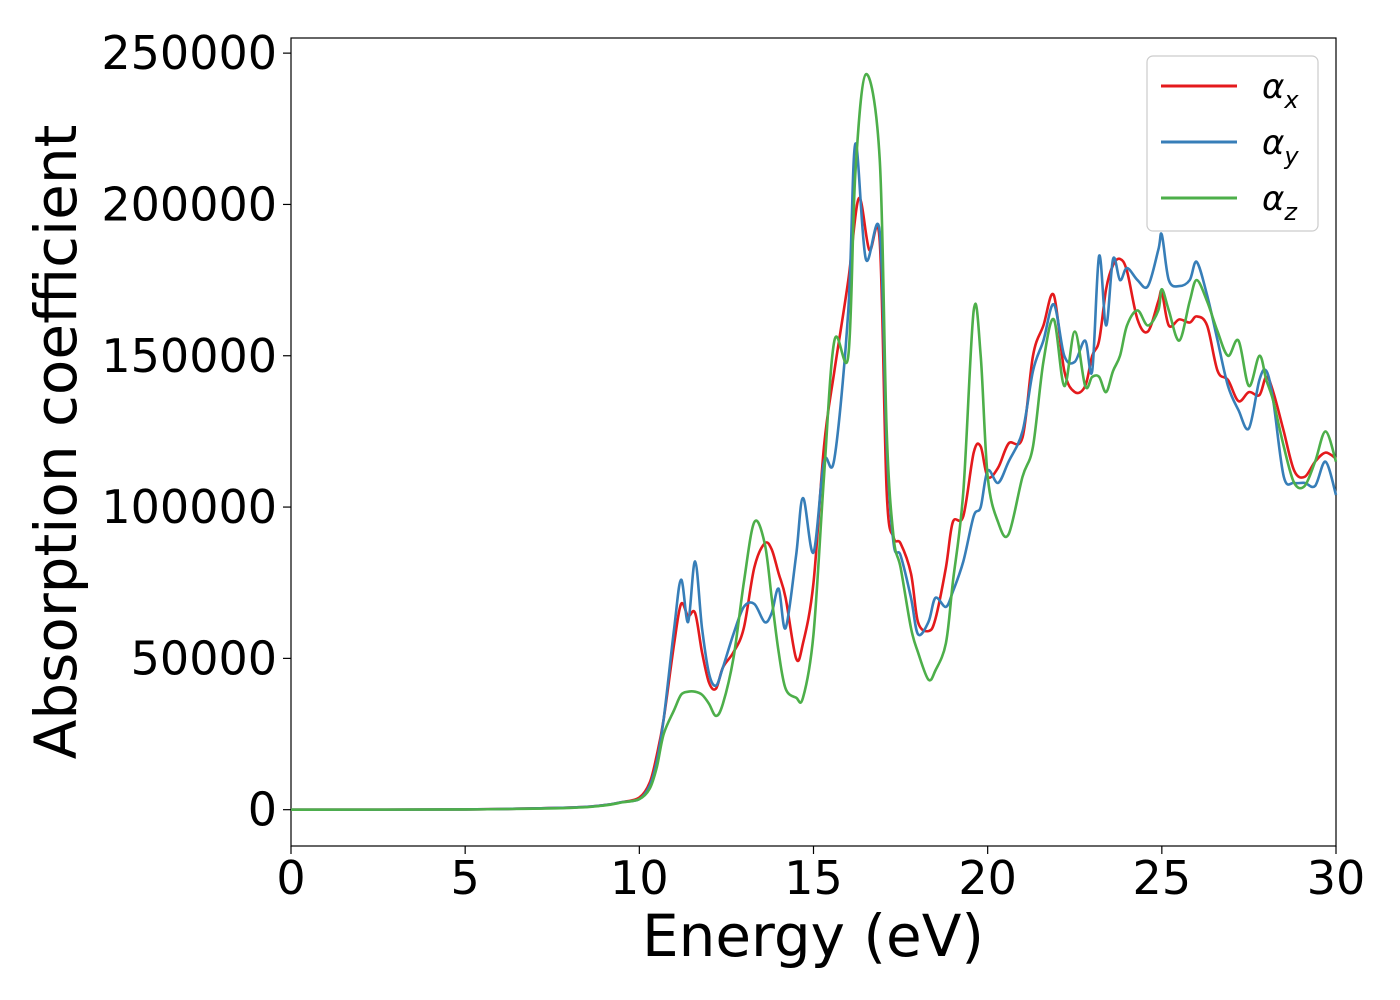 This screenshot has height=1000, width=1400. What do you see at coordinates (189, 507) in the screenshot?
I see `y-tick-label: 100000` at bounding box center [189, 507].